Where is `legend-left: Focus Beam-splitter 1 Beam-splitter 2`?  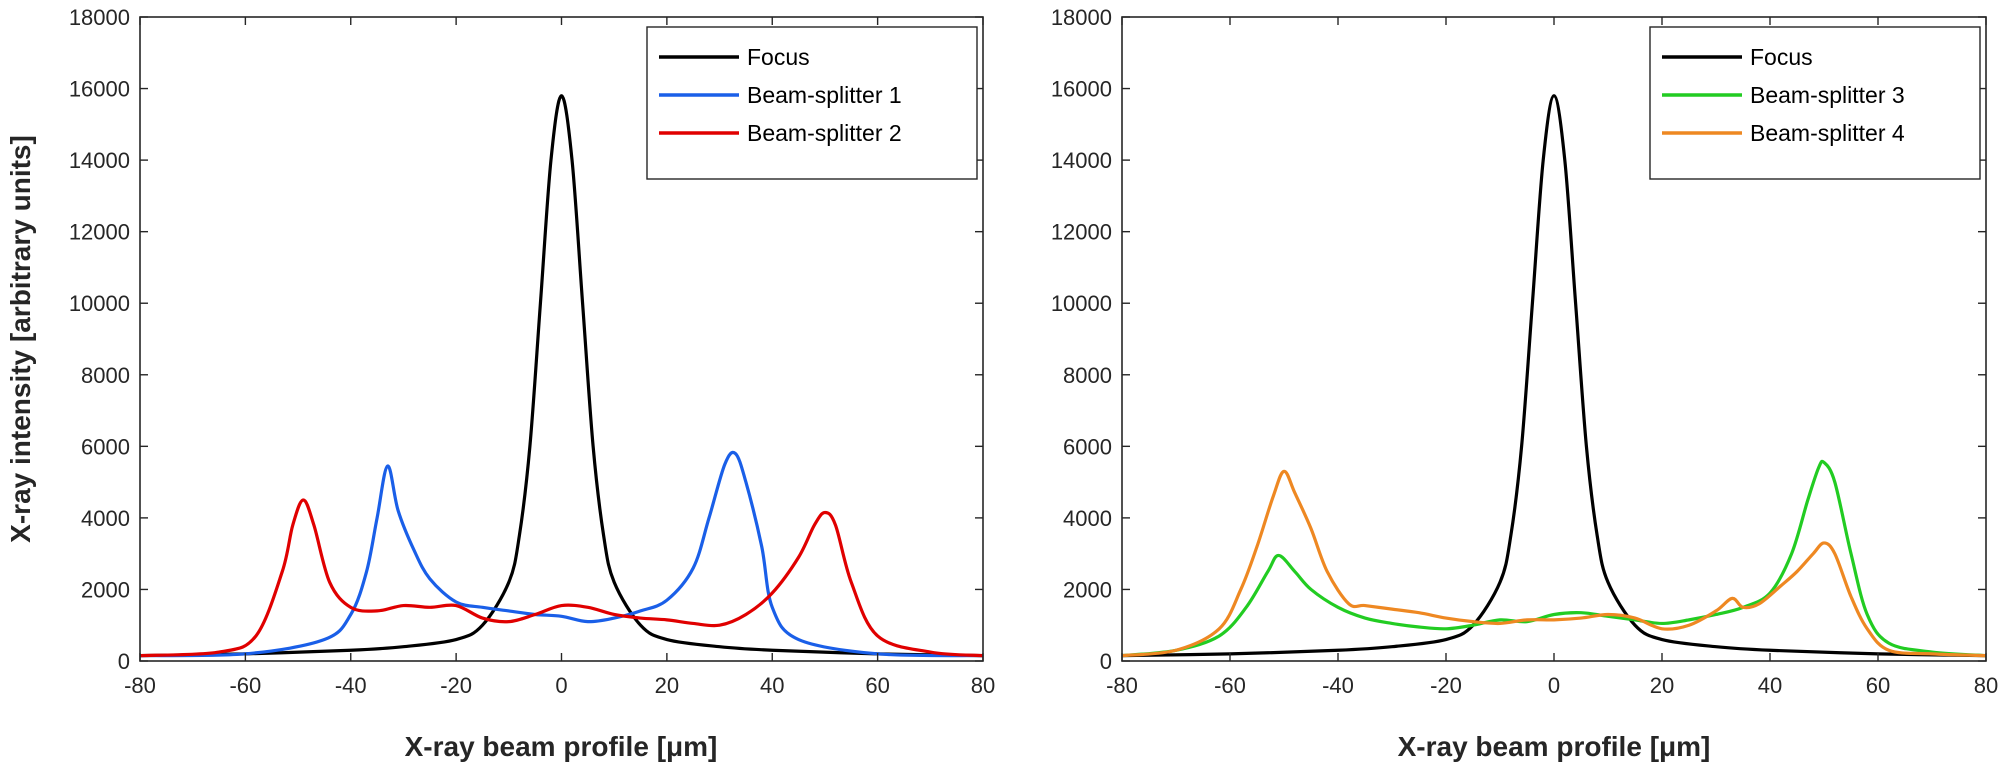
legend-left: Focus Beam-splitter 1 Beam-splitter 2 is located at coordinates (812, 103).